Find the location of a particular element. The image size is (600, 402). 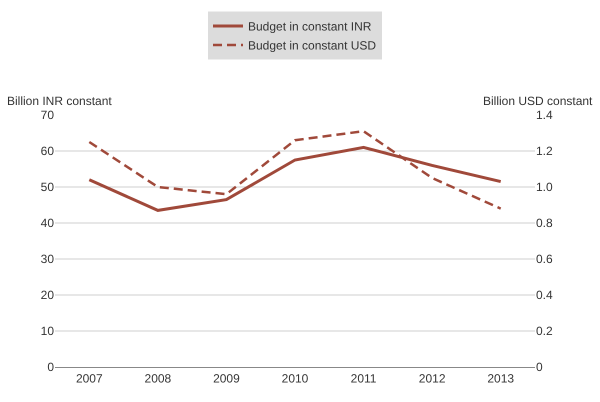

y2-tick-label: 1.2 is located at coordinates (545, 151).